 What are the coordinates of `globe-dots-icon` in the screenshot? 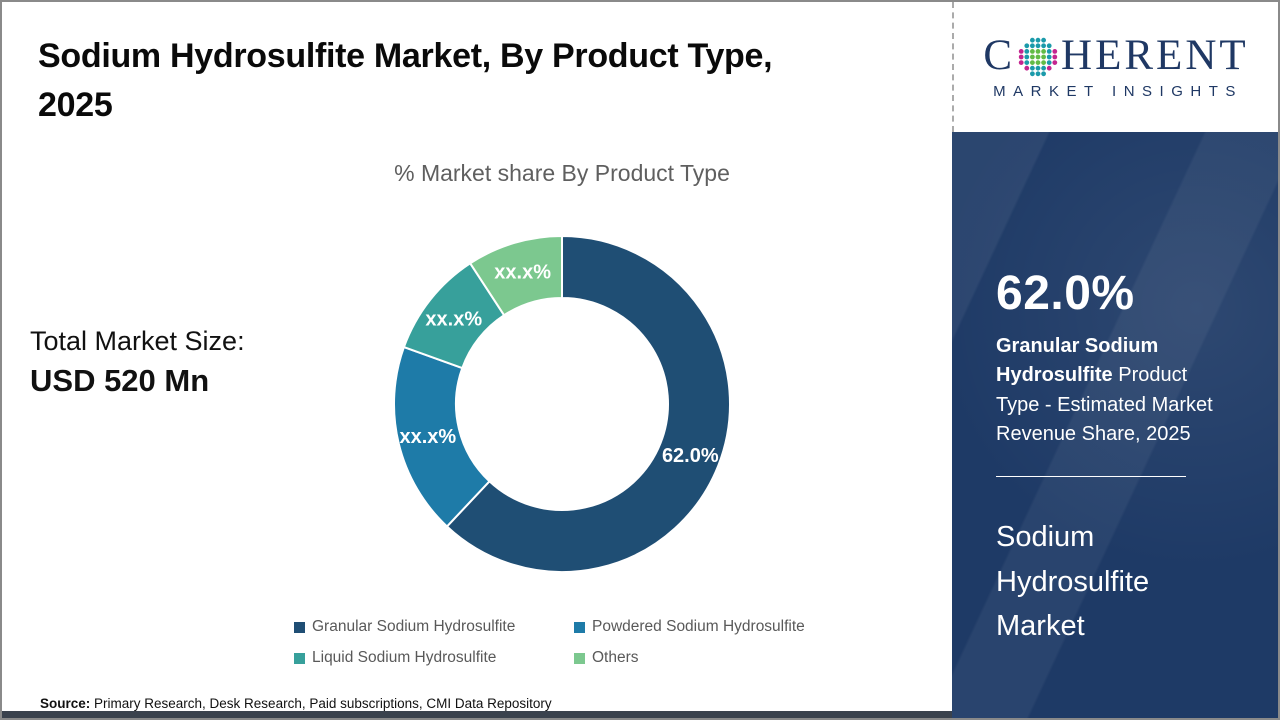 It's located at (1038, 56).